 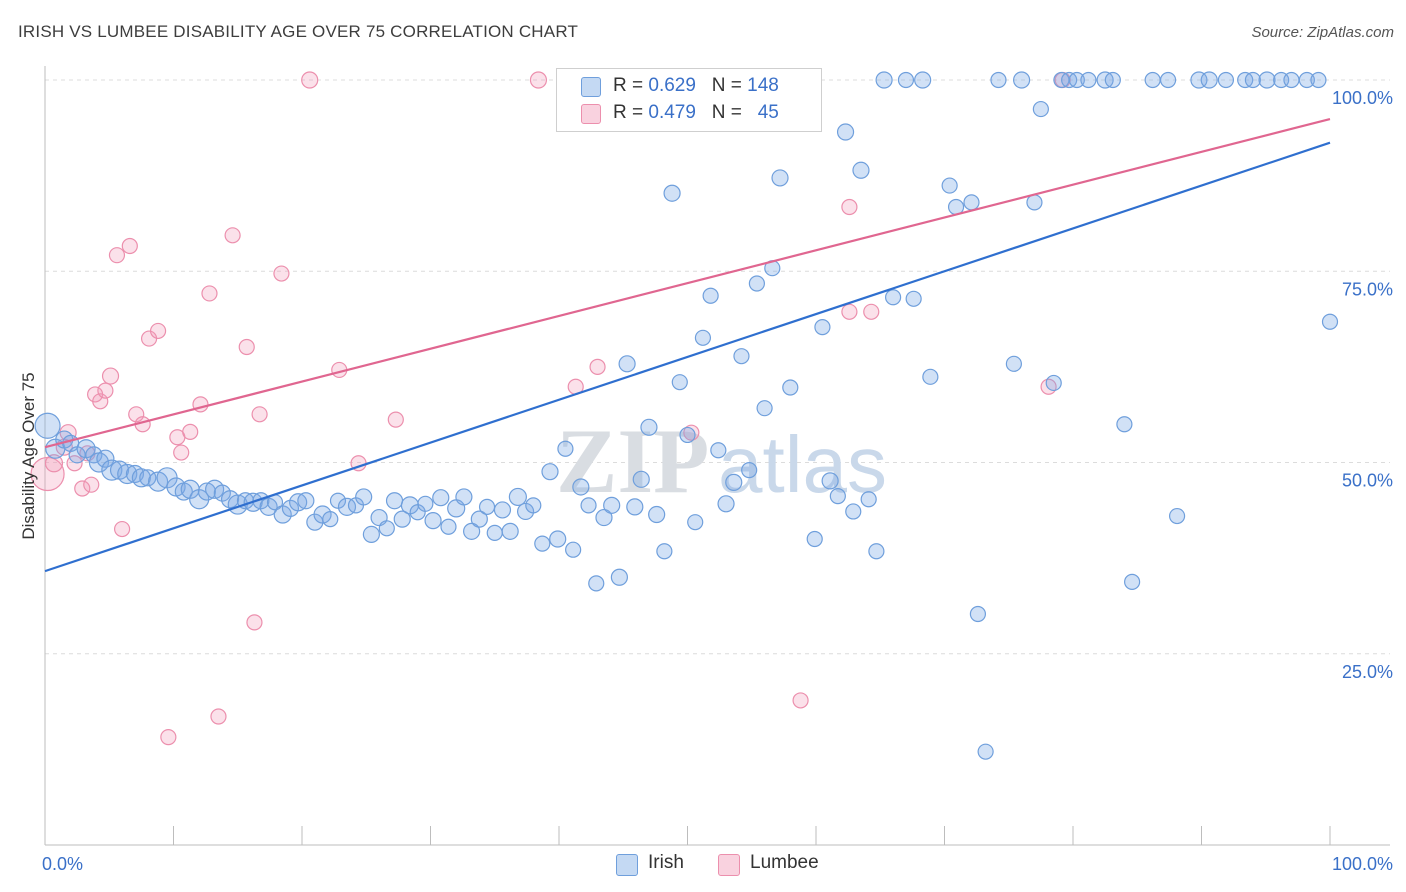 What do you see at coordinates (696, 86) in the screenshot?
I see `irish-stats: R = 0.629 N = 148` at bounding box center [696, 86].